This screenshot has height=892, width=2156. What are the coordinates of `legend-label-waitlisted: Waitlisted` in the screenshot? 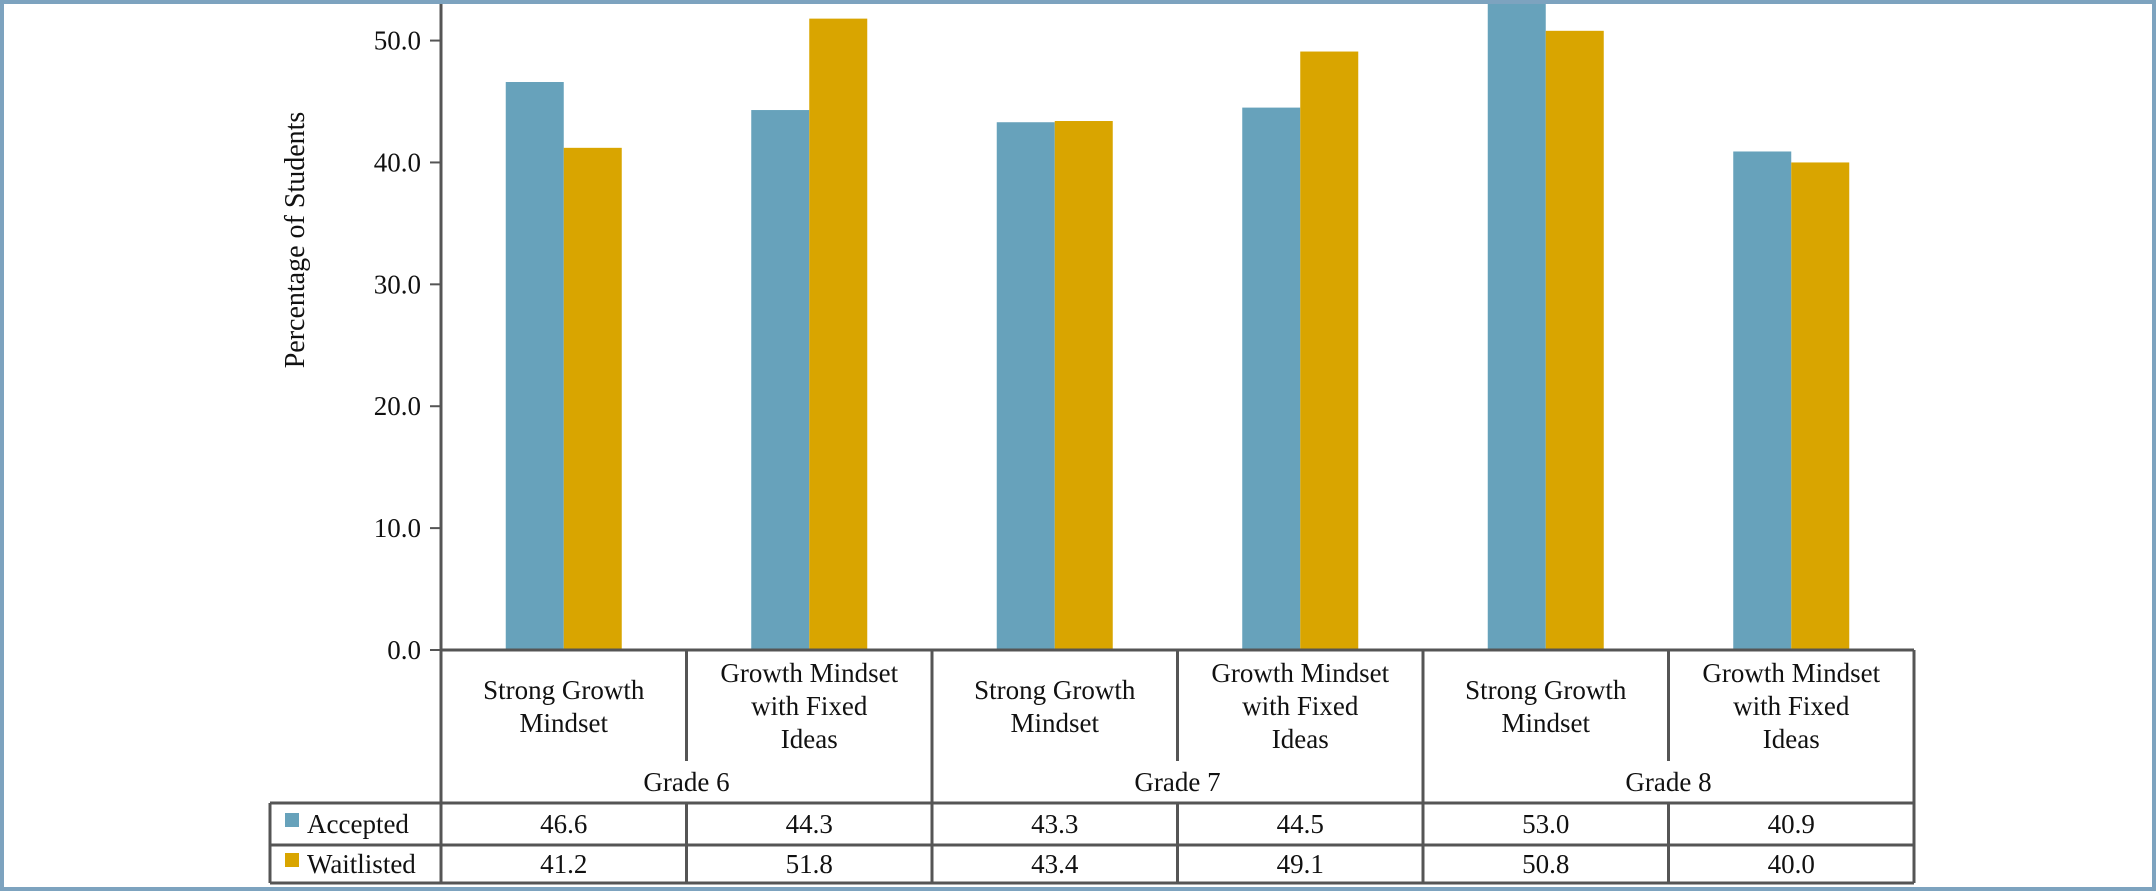 It's located at (361, 864).